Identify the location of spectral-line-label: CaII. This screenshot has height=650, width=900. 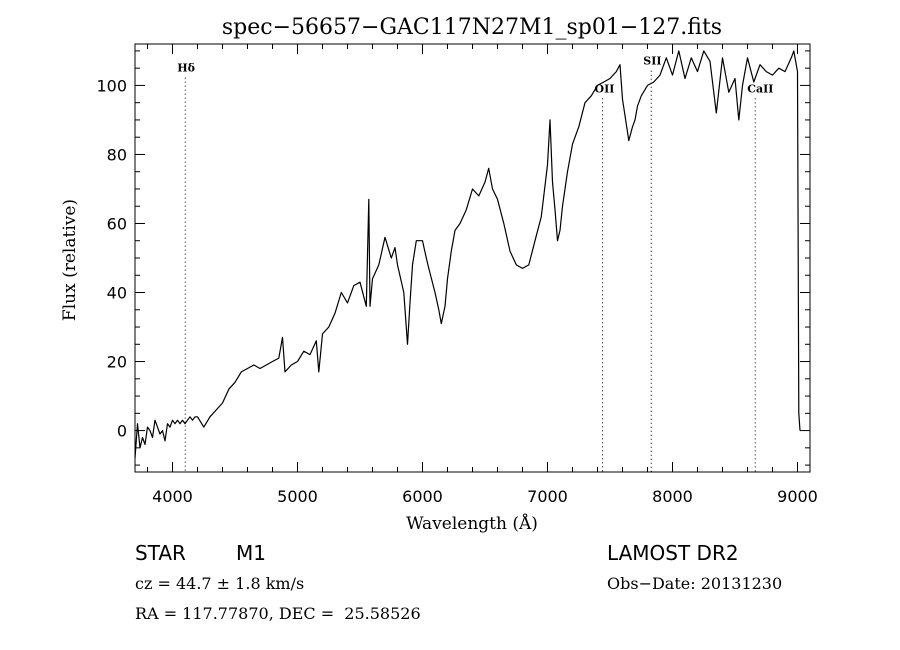
(760, 88).